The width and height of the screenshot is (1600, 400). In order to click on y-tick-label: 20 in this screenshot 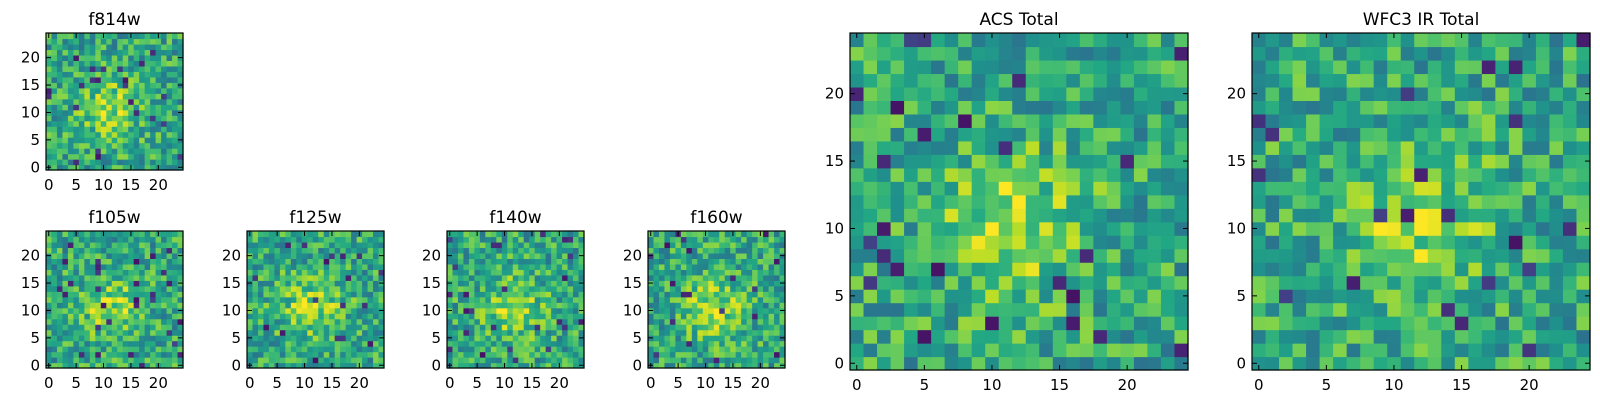, I will do `click(30, 256)`.